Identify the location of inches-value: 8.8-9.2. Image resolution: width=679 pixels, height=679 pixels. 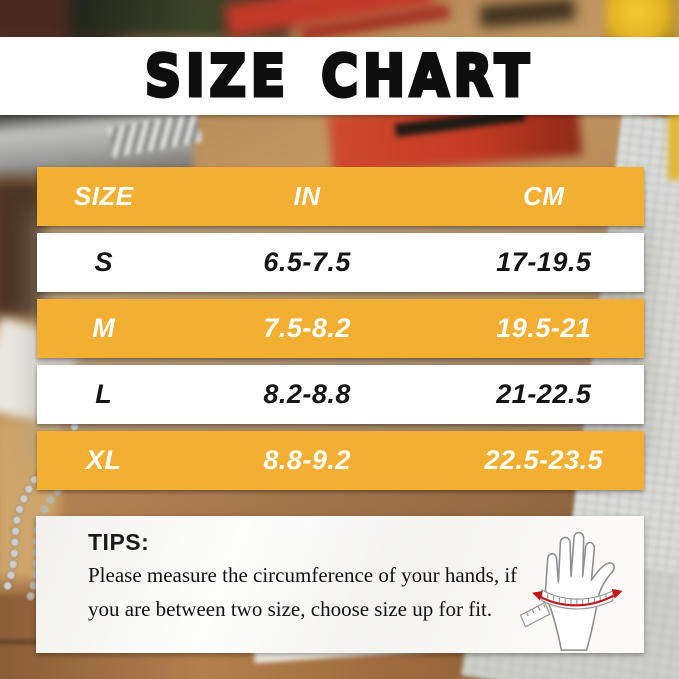
(307, 460).